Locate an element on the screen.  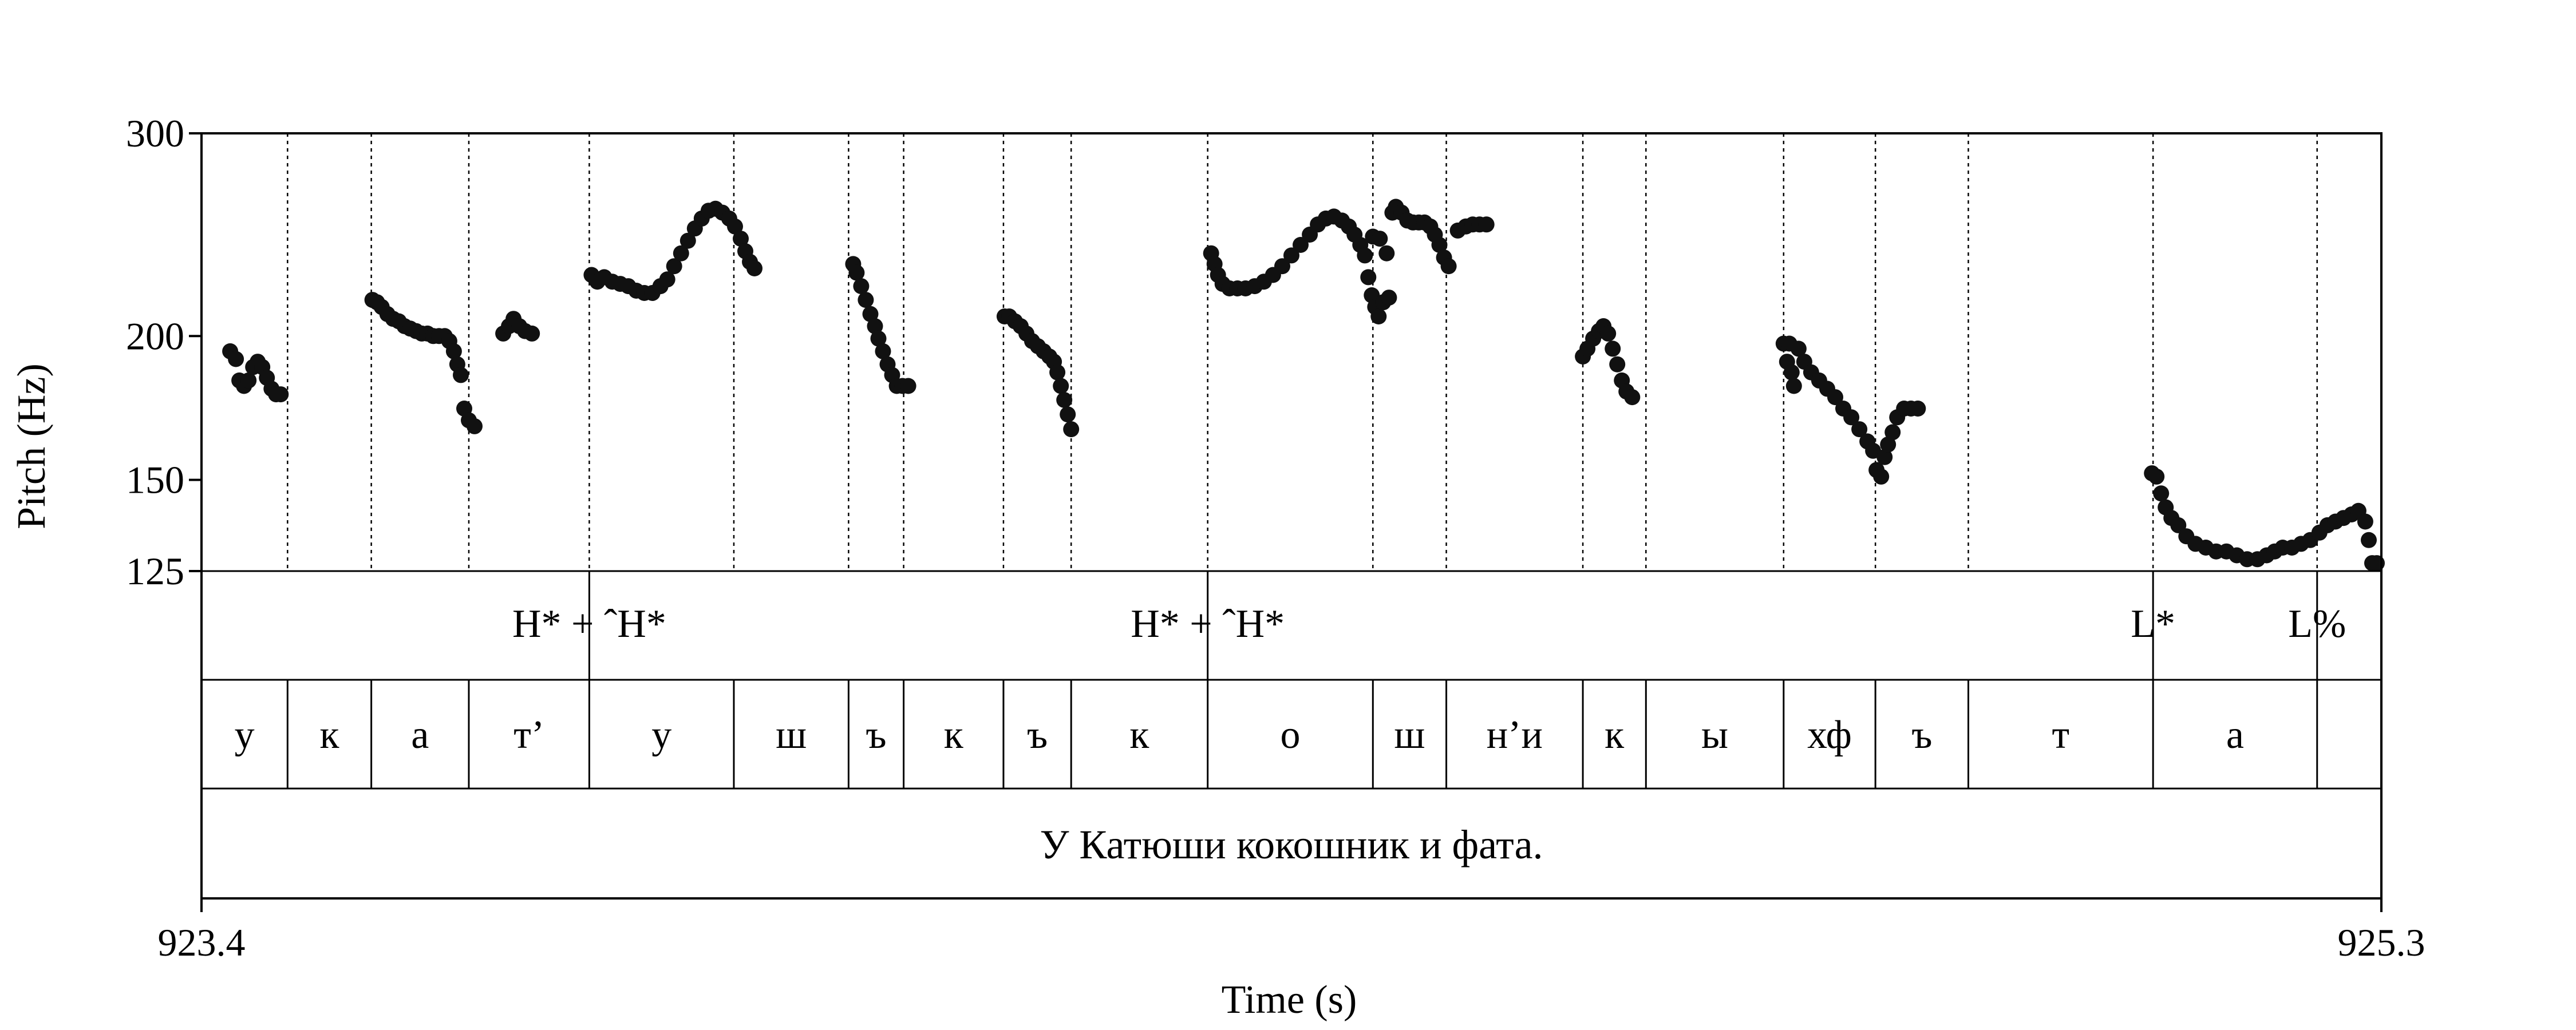
tone-label-2: H* + ˆH* is located at coordinates (1208, 624).